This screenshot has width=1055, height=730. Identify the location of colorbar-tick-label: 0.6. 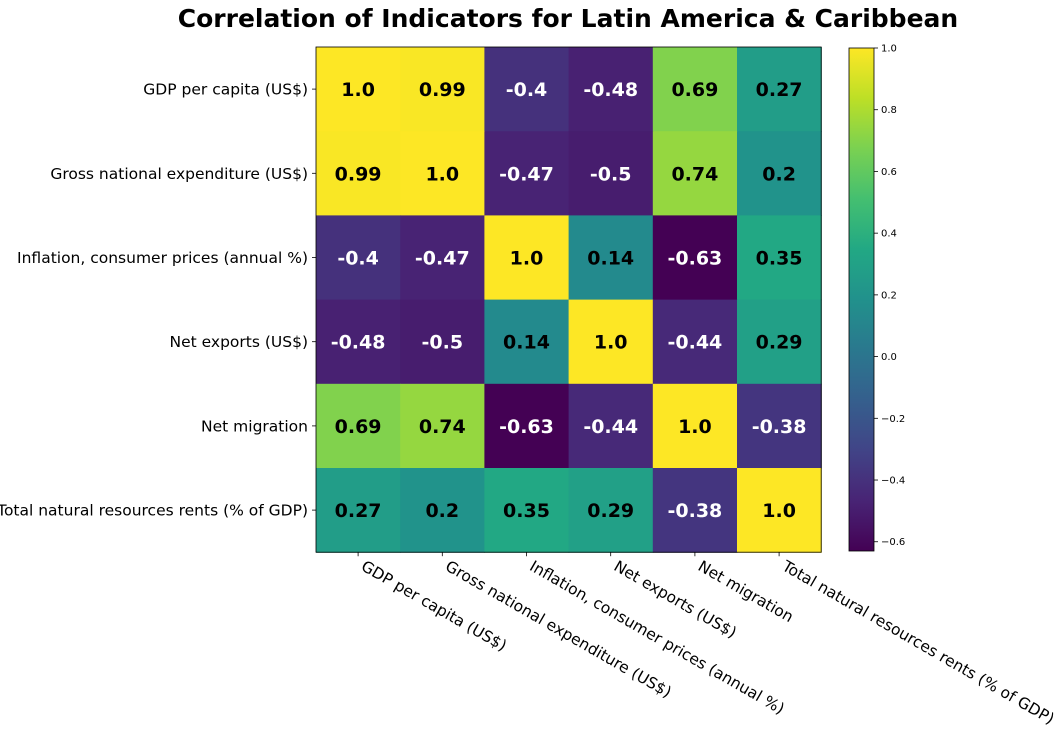
(889, 172).